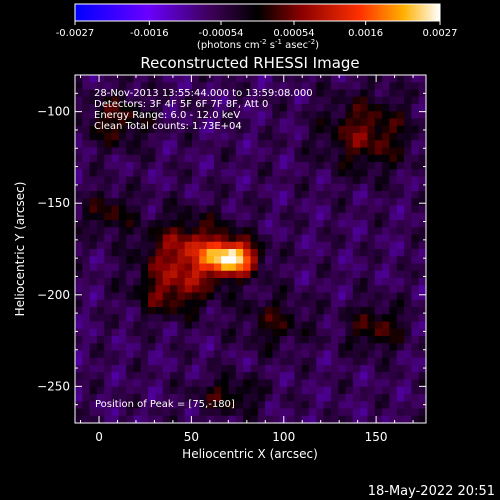 This screenshot has height=500, width=500. I want to click on x-tick-label: 50, so click(191, 437).